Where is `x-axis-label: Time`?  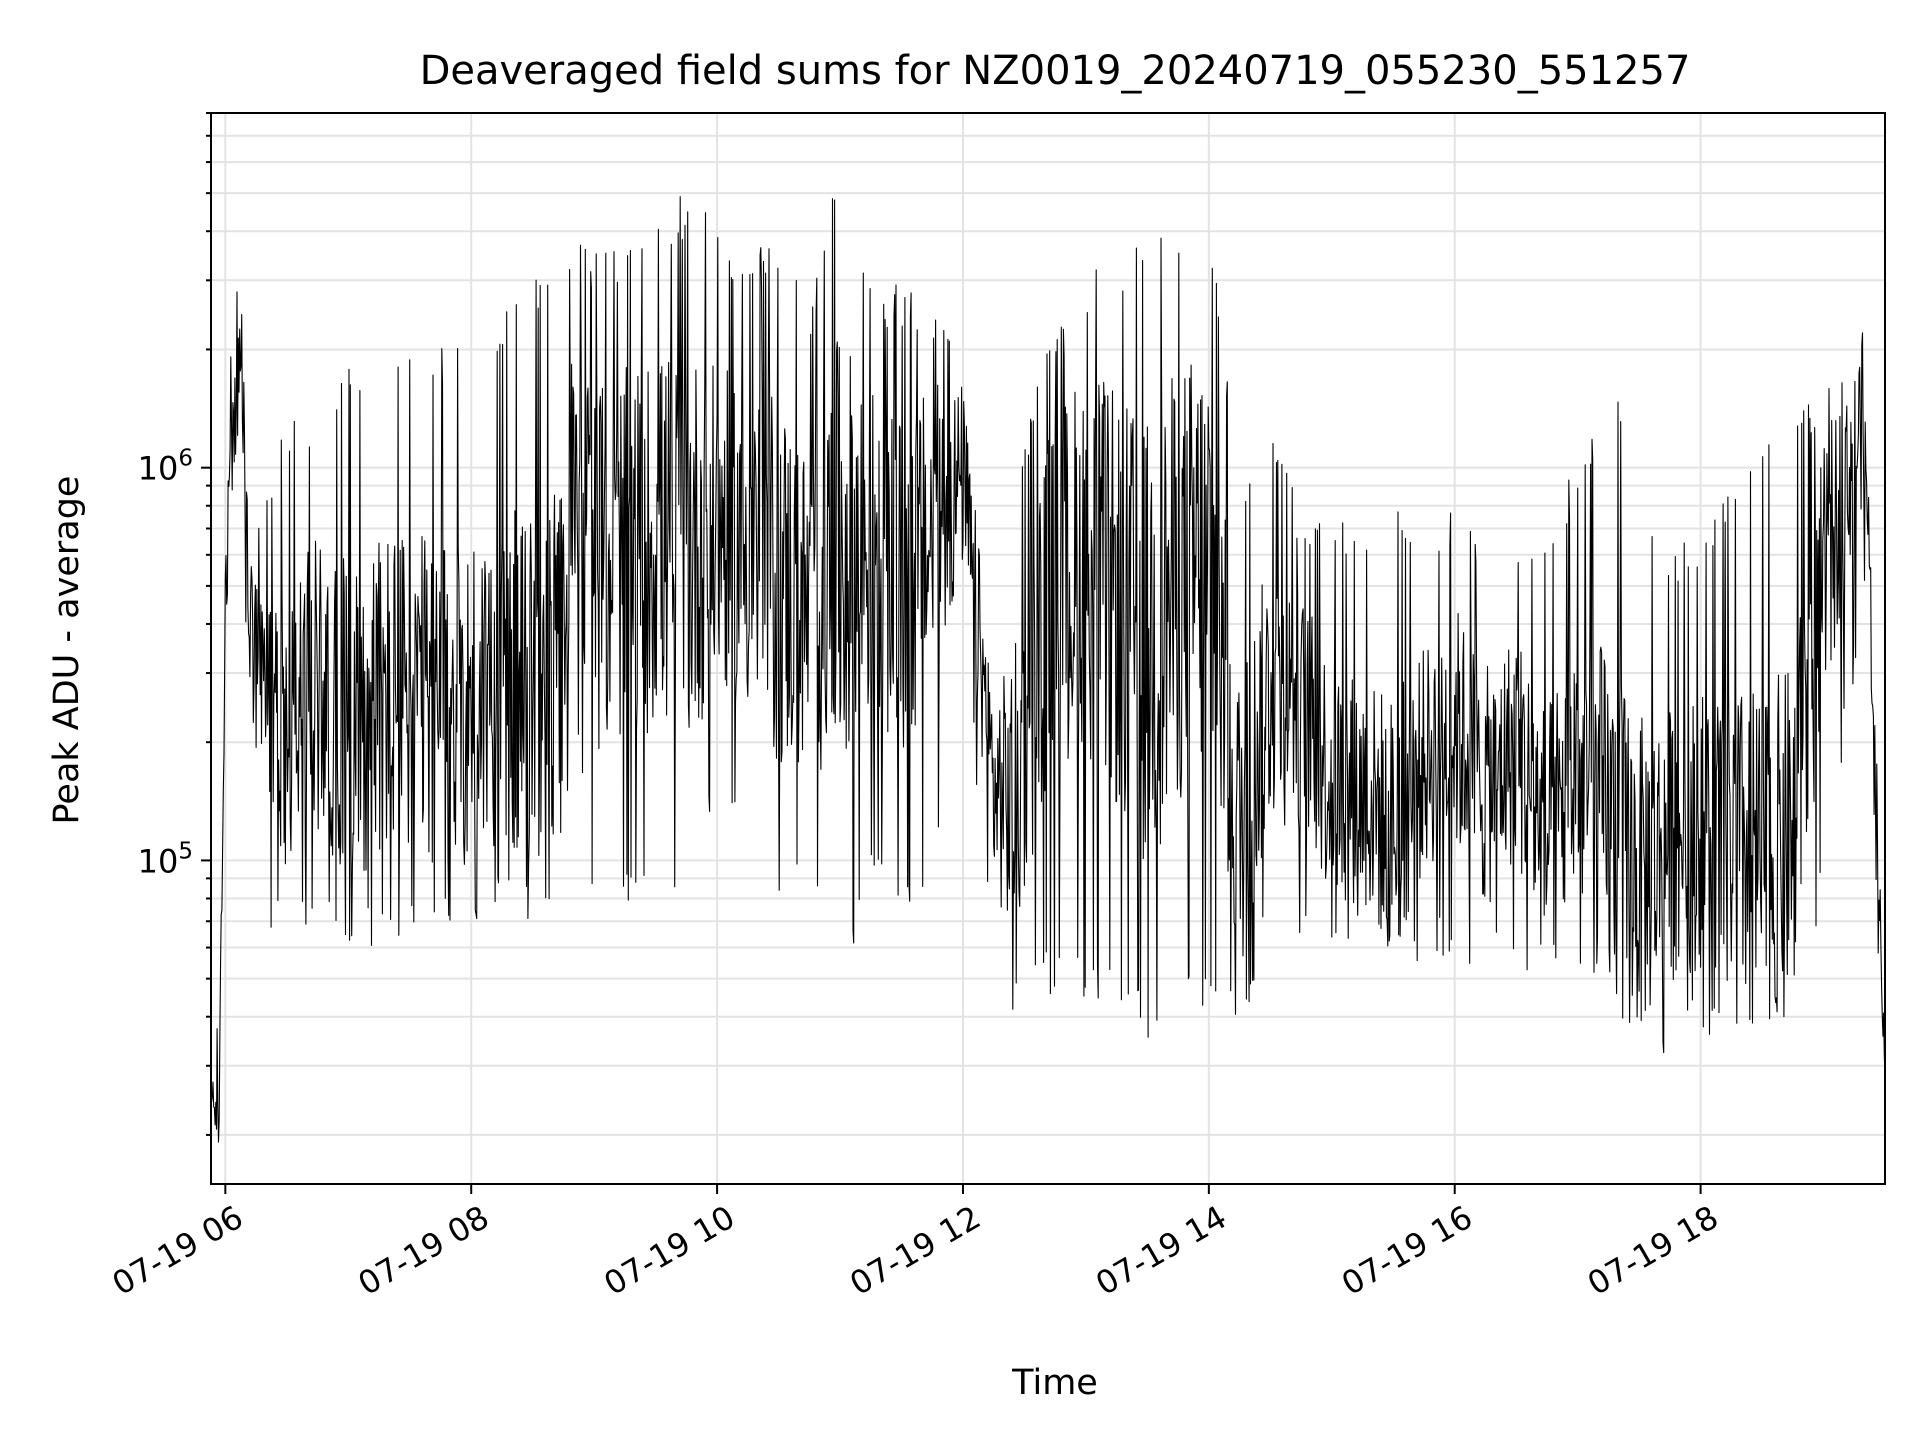
x-axis-label: Time is located at coordinates (1054, 1383).